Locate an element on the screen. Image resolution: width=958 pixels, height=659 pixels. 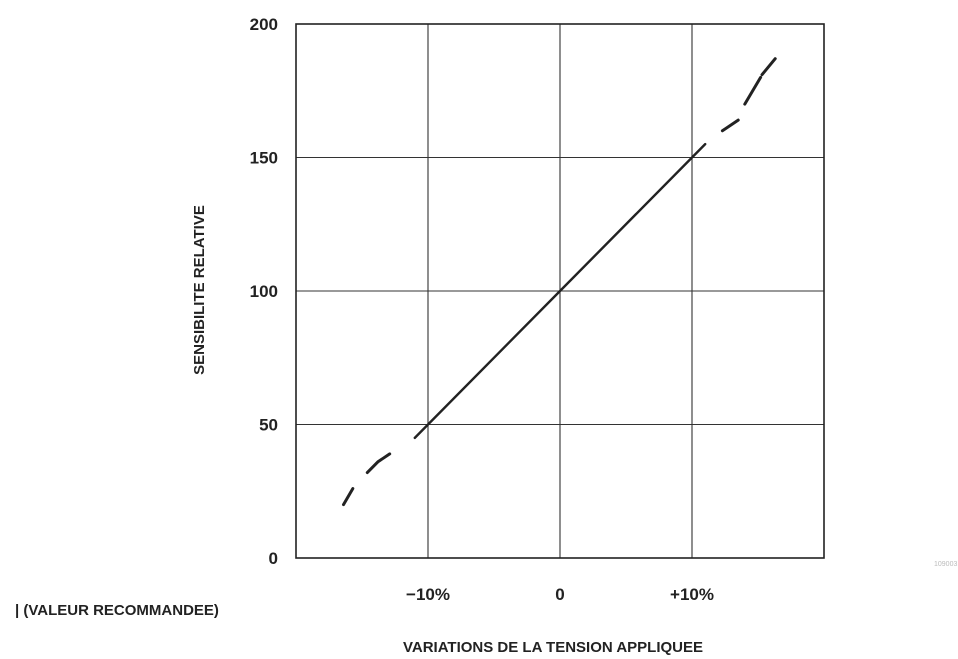
series-line-solid is located at coordinates (560, 291).